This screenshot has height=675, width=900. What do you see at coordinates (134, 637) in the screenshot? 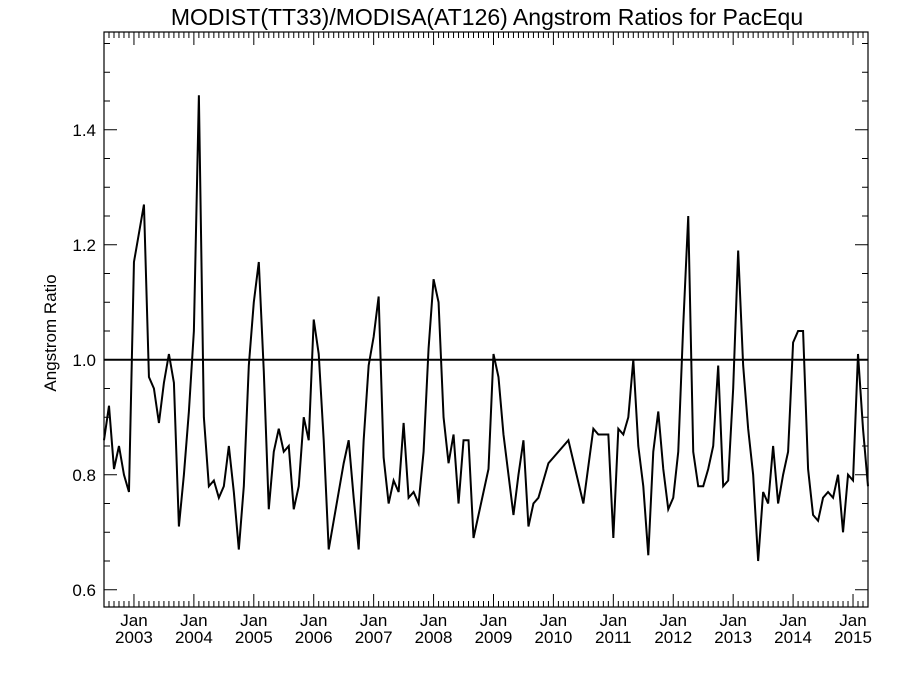
I see `x-tick-year-label: 2003` at bounding box center [134, 637].